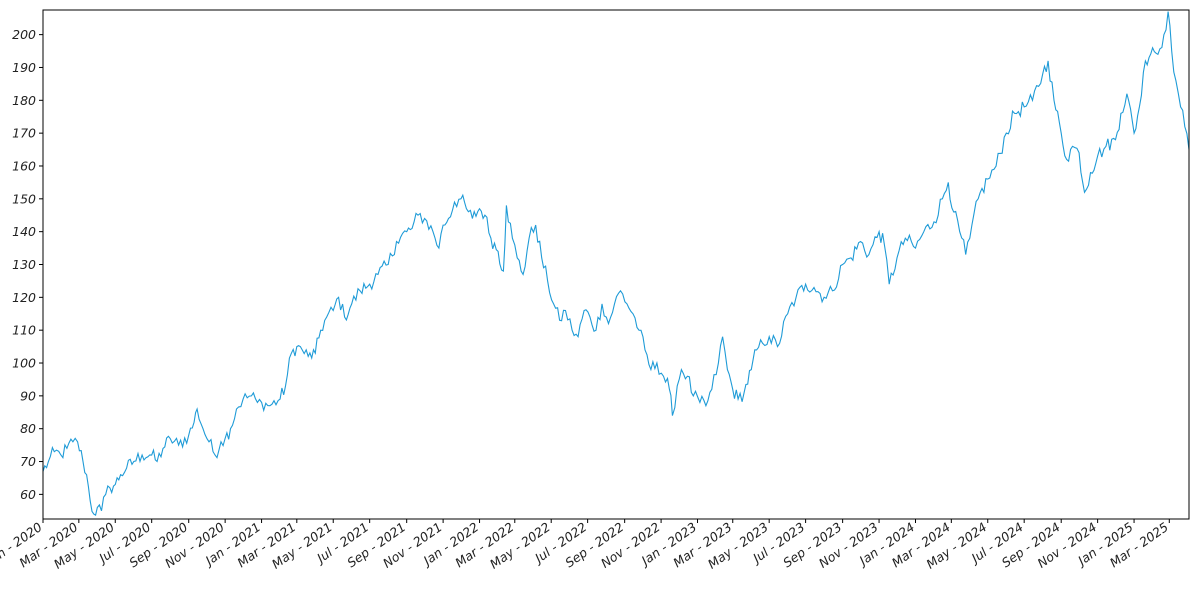  Describe the element at coordinates (24, 100) in the screenshot. I see `y-tick-label: 180` at that location.